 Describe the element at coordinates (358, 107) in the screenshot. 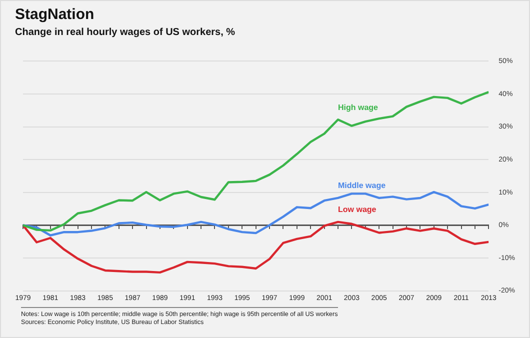

I see `series-label: High wage` at that location.